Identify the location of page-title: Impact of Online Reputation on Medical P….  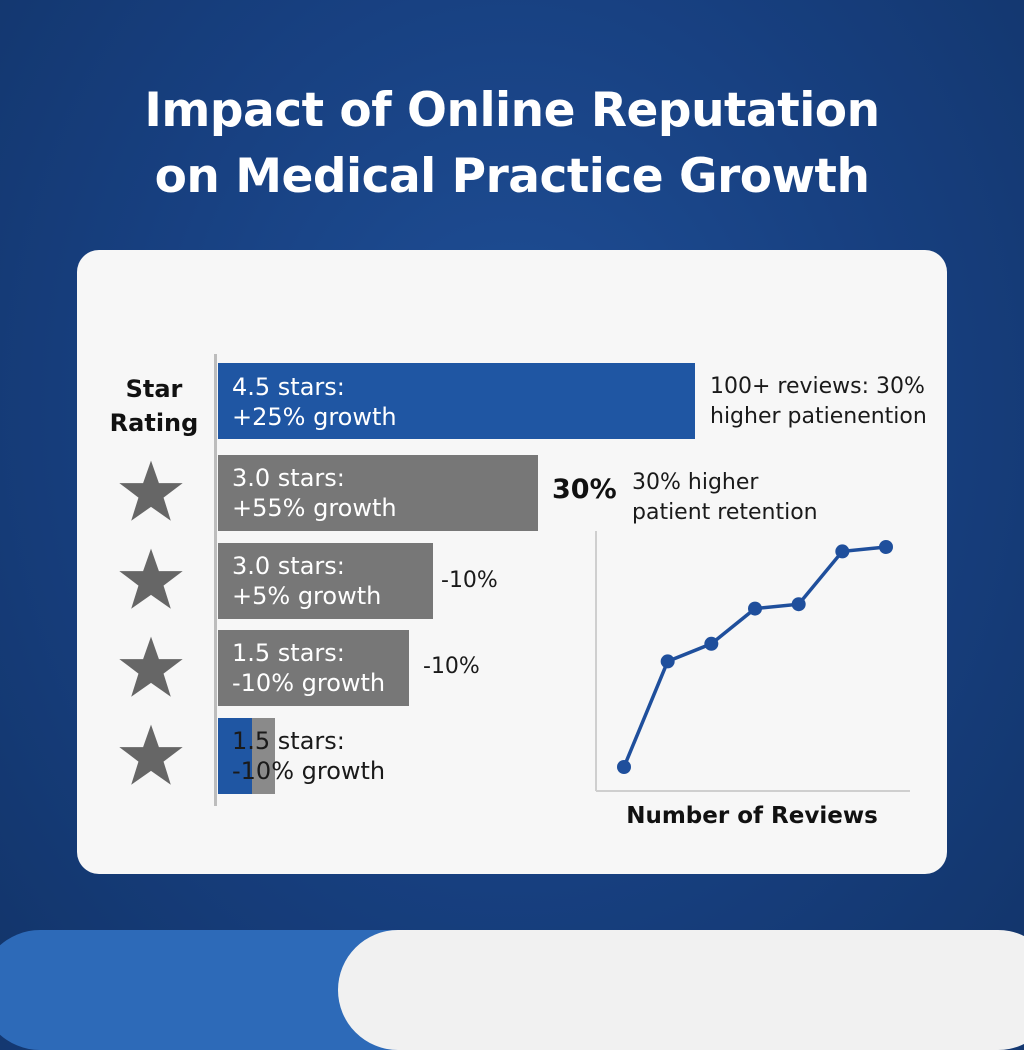
(512, 144).